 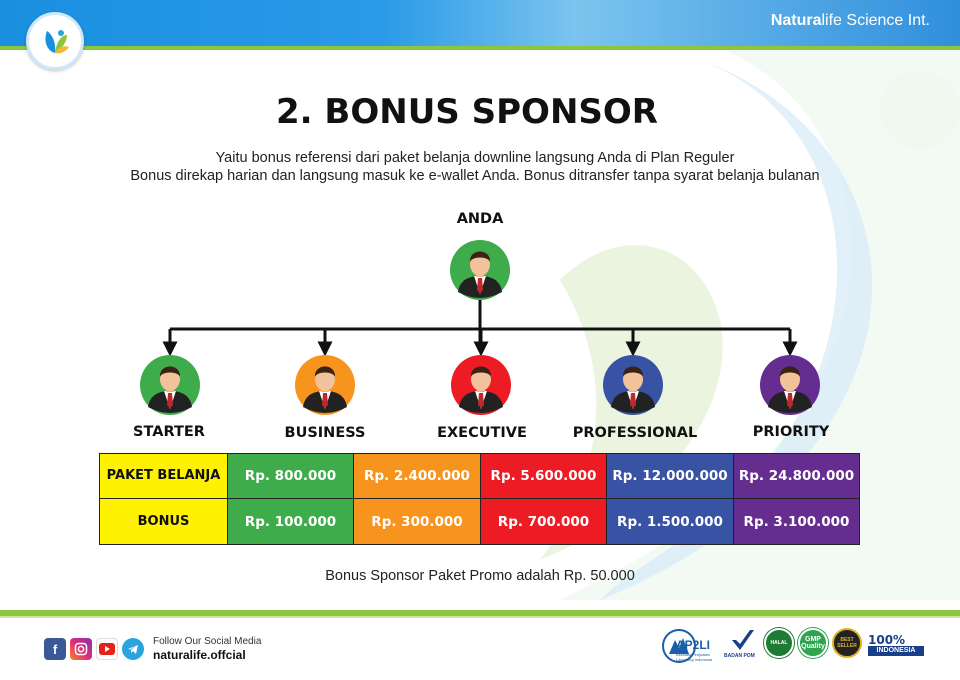 I want to click on instagram-icon, so click(x=81, y=649).